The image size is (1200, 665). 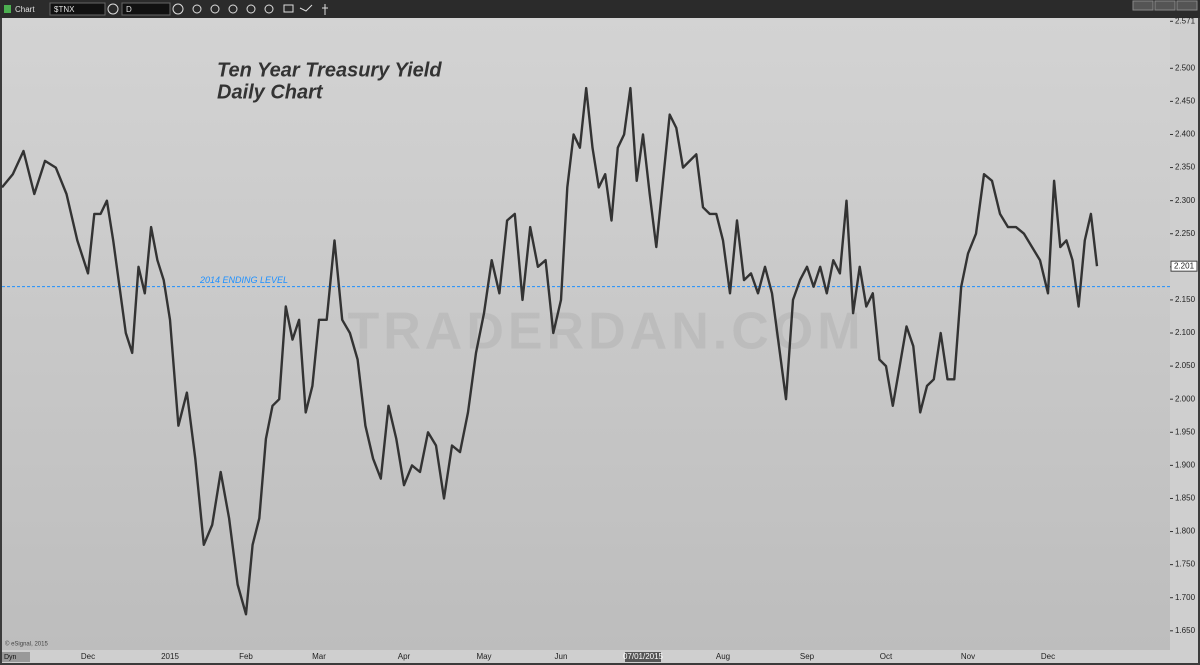 I want to click on y-tick-label: 1.850, so click(x=1185, y=498).